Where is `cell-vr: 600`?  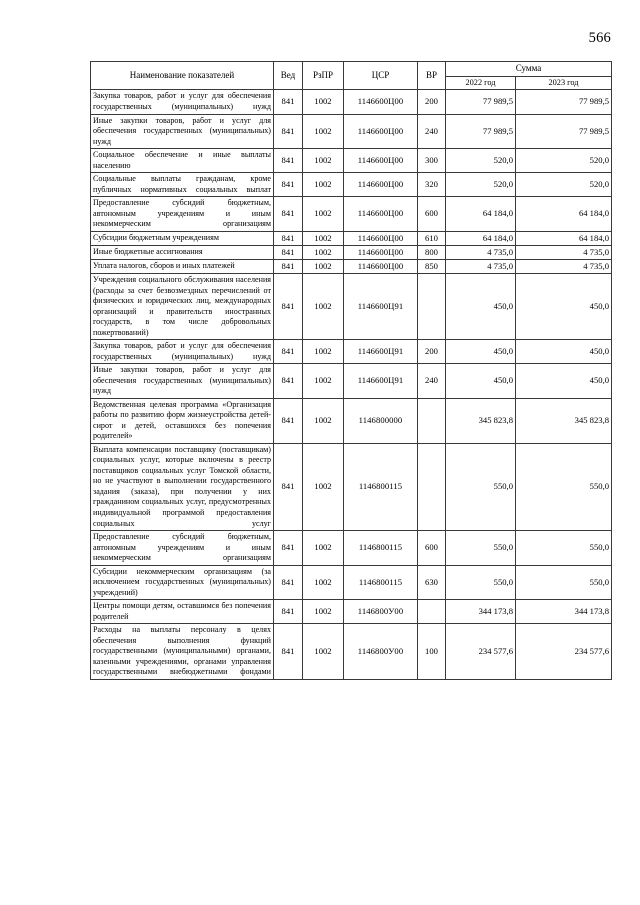 cell-vr: 600 is located at coordinates (431, 548).